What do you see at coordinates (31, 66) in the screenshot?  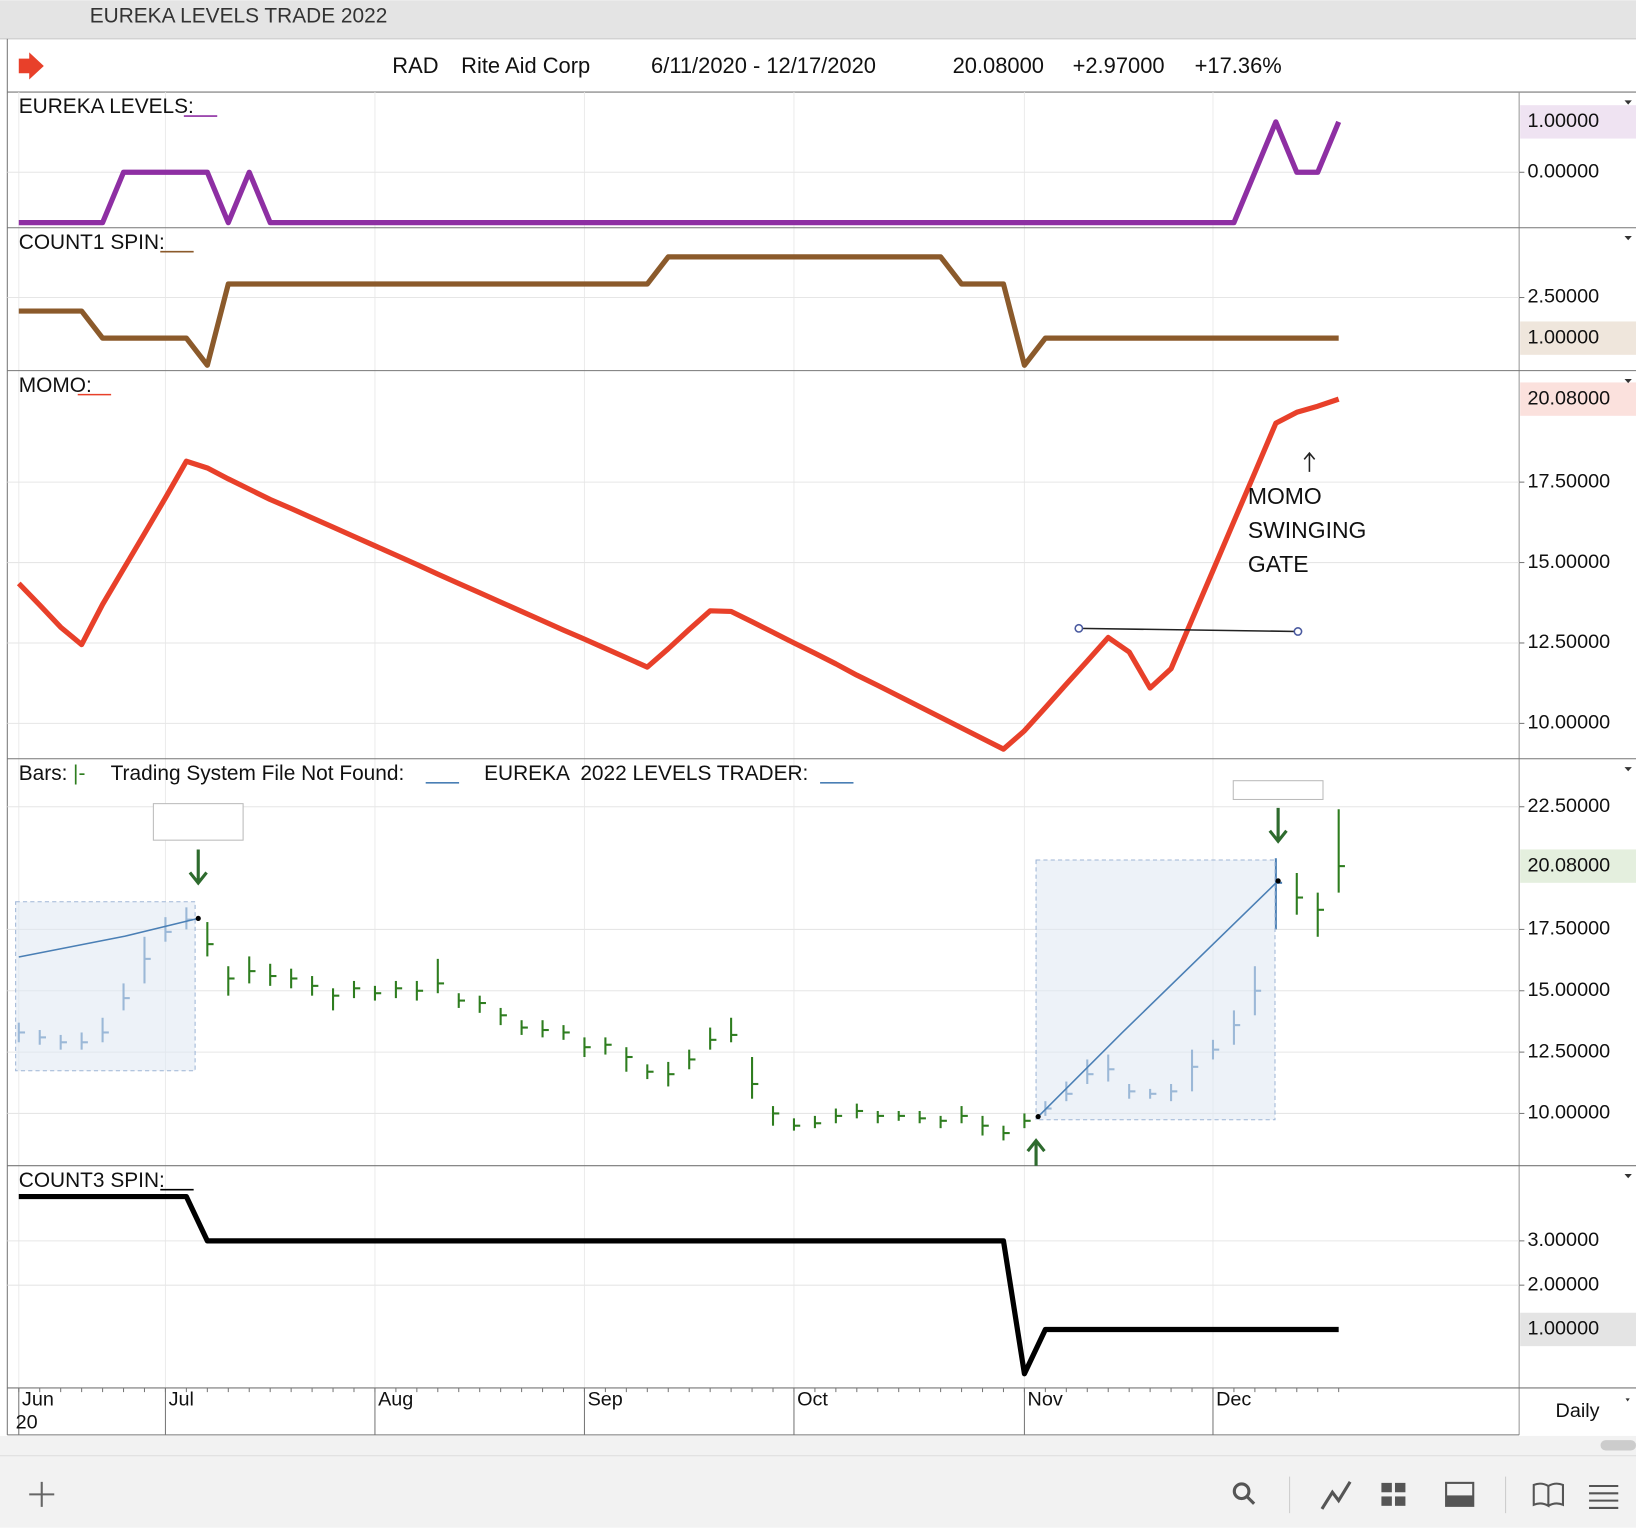 I see `link-arrow-icon` at bounding box center [31, 66].